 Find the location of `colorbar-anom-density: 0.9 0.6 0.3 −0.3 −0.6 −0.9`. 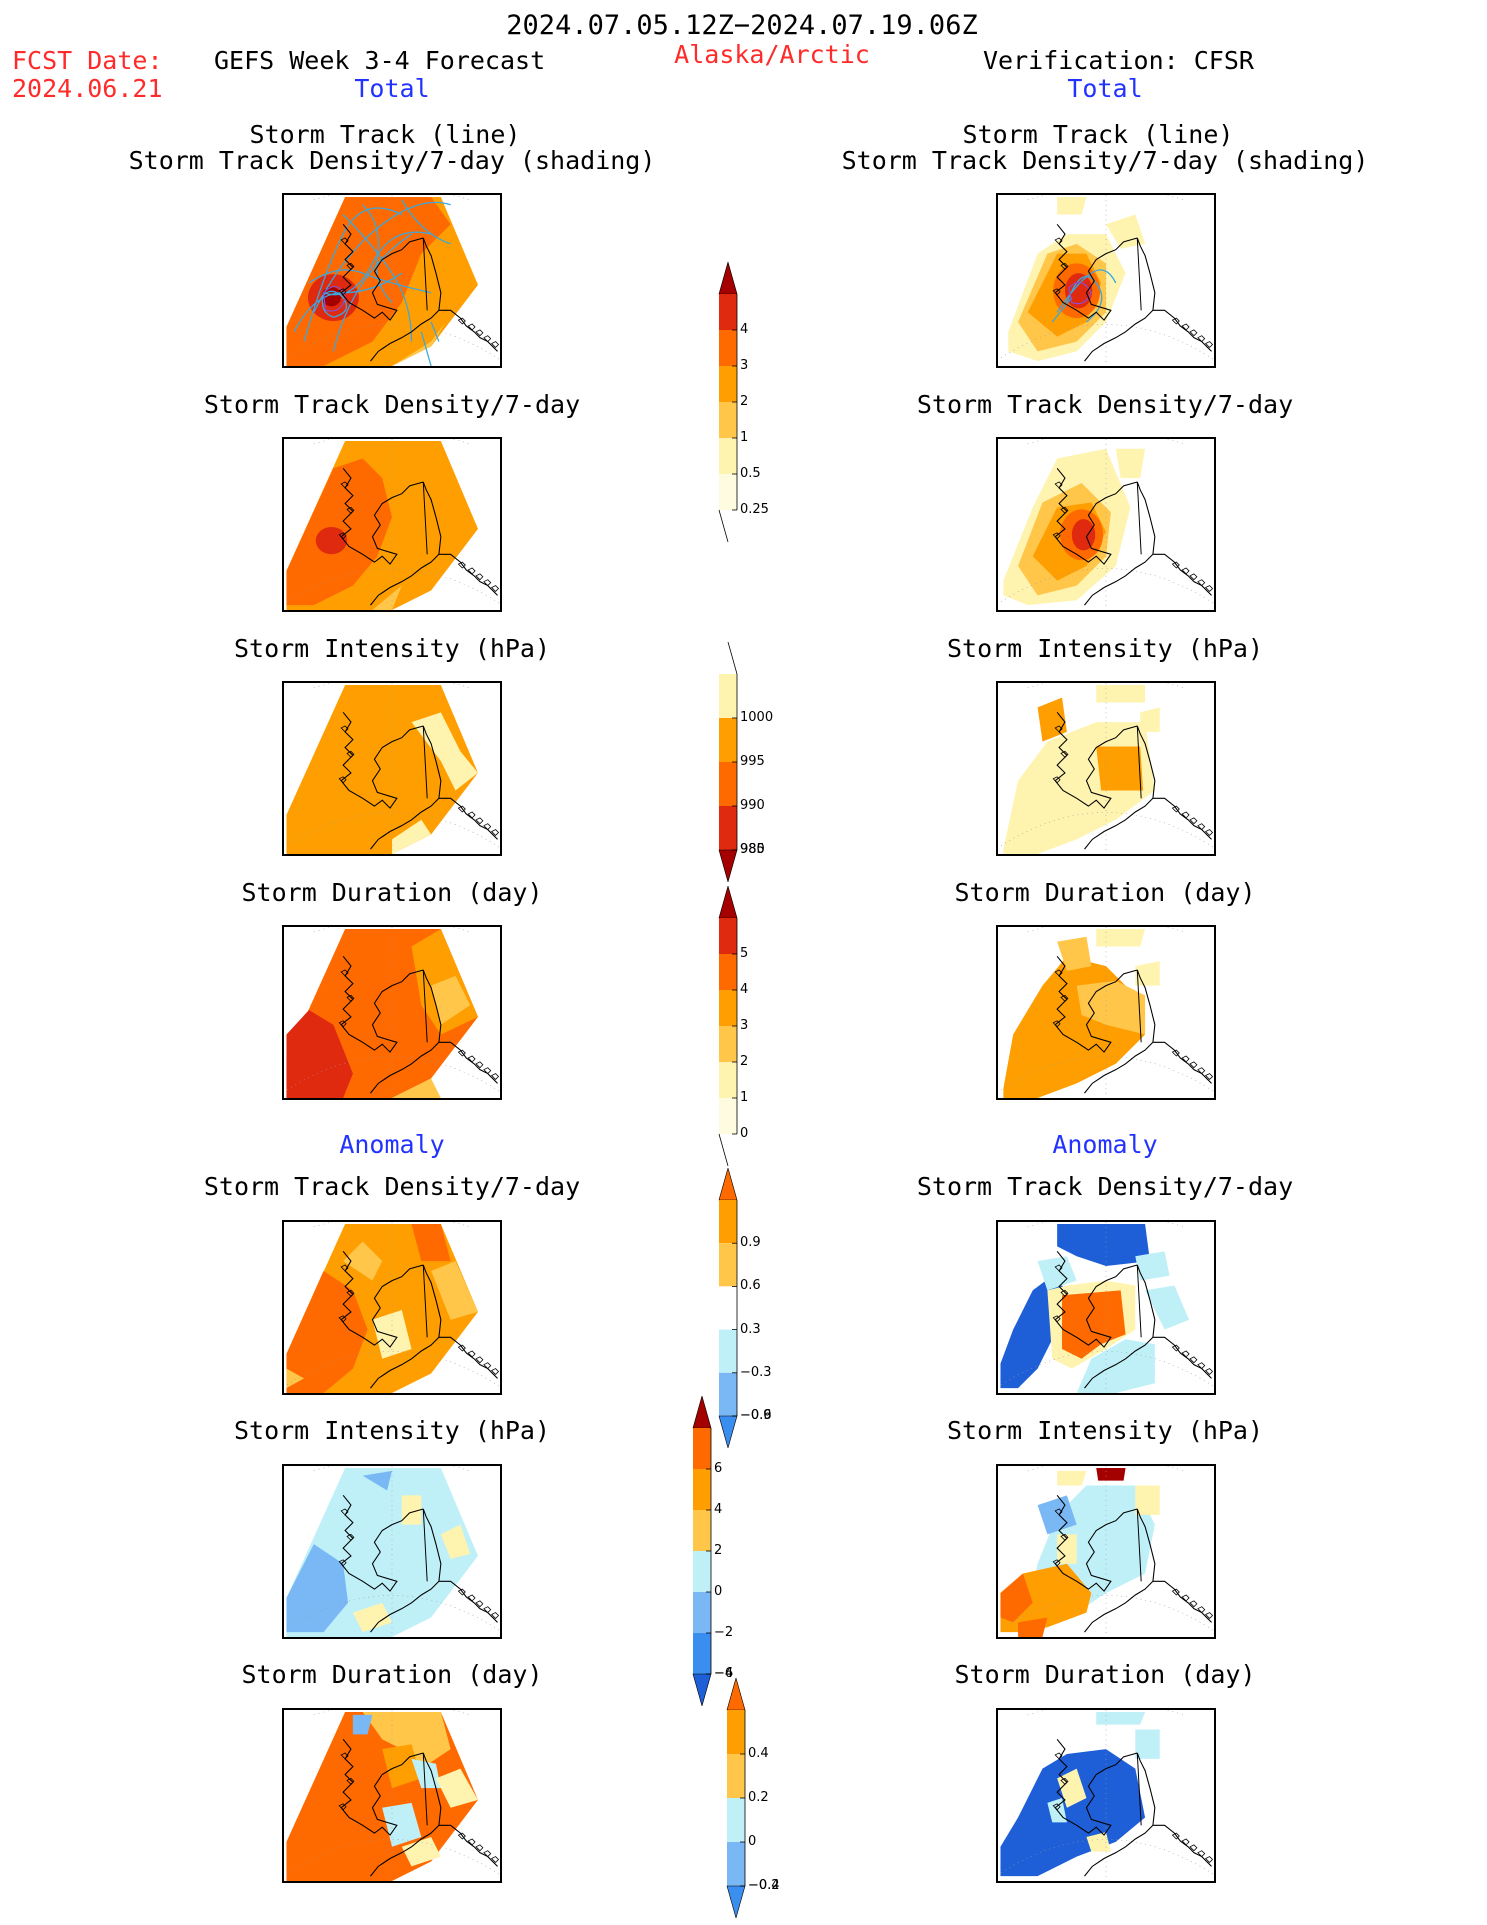

colorbar-anom-density: 0.9 0.6 0.3 −0.3 −0.6 −0.9 is located at coordinates (758, 1308).